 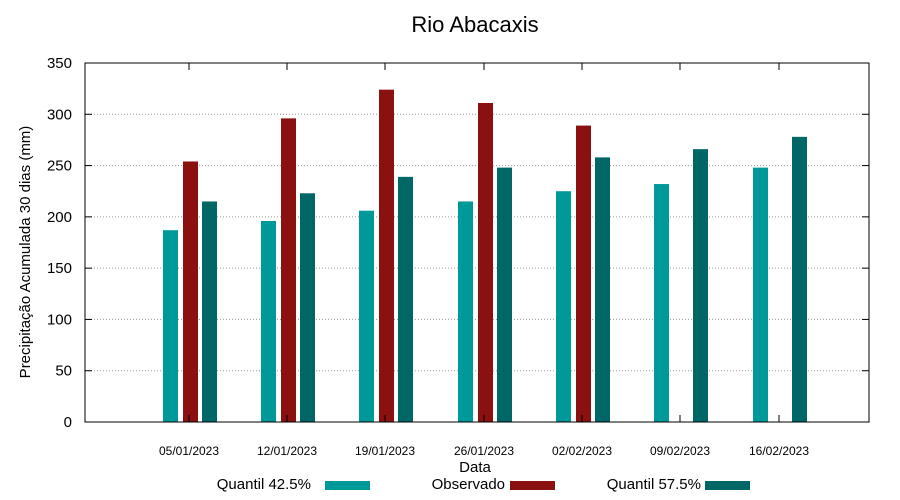 What do you see at coordinates (287, 451) in the screenshot?
I see `x-tick-label: 12/01/2023` at bounding box center [287, 451].